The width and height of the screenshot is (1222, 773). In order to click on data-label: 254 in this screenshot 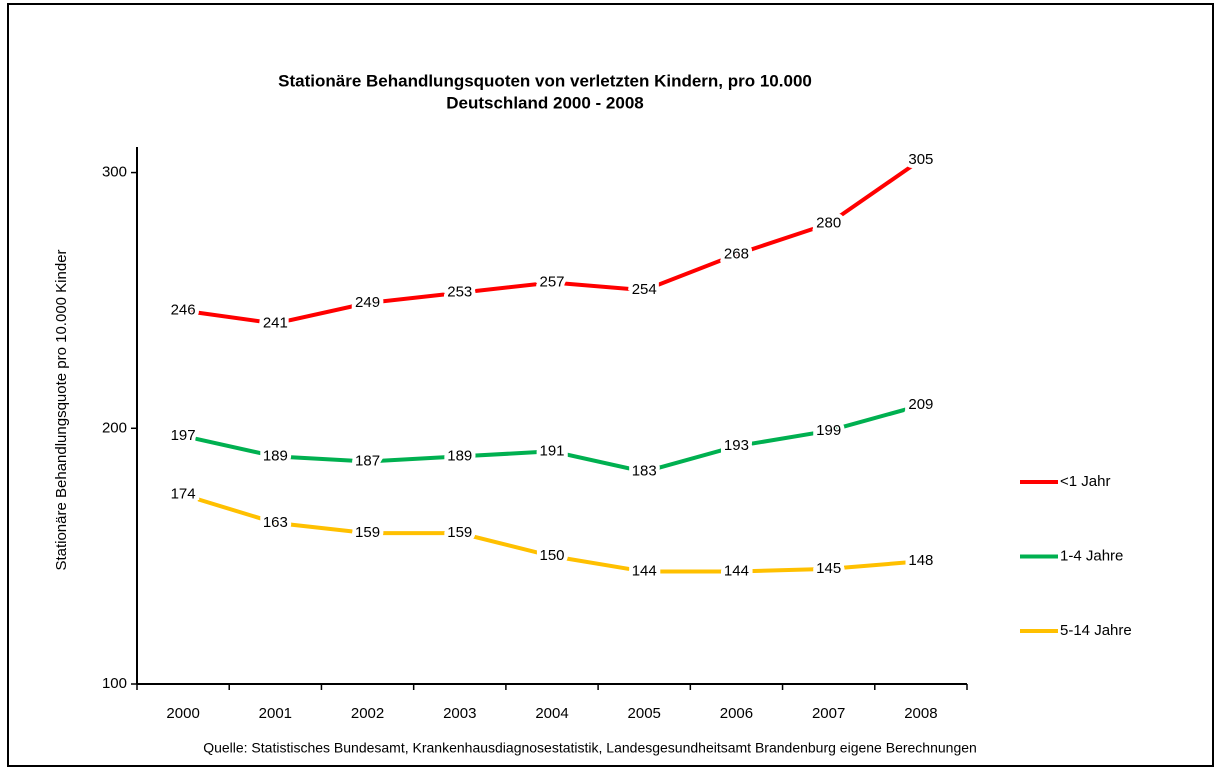, I will do `click(644, 289)`.